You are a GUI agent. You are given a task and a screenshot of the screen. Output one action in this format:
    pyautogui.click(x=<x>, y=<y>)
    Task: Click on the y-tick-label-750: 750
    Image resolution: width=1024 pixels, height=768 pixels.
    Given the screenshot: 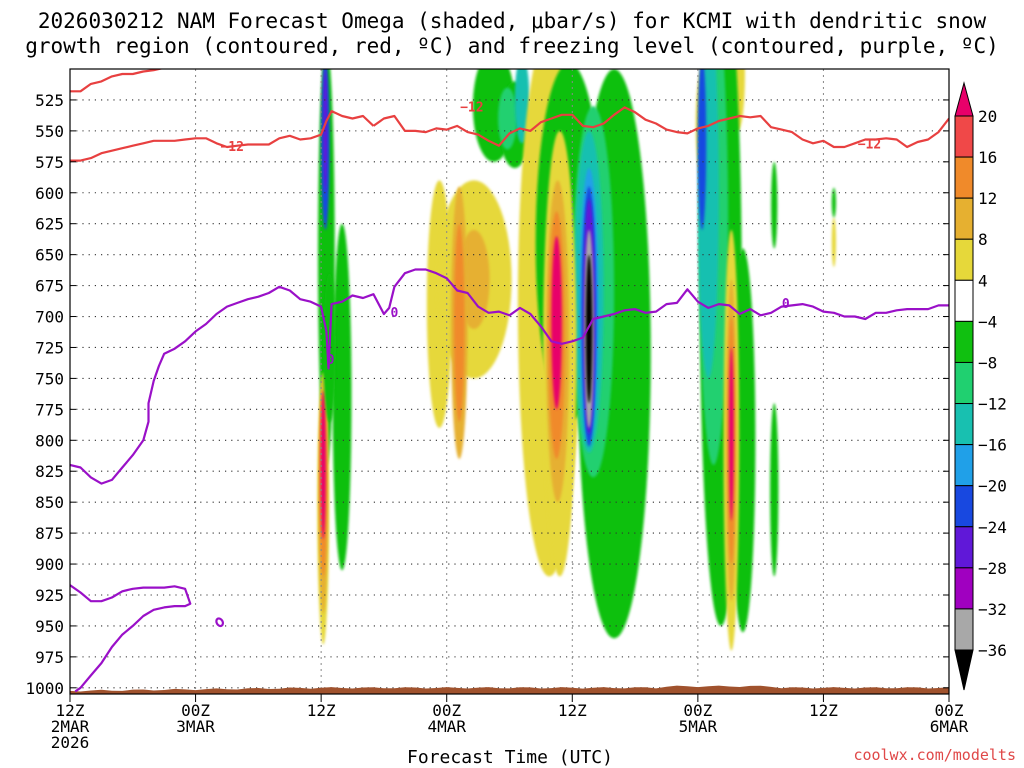 What is the action you would take?
    pyautogui.click(x=49, y=378)
    